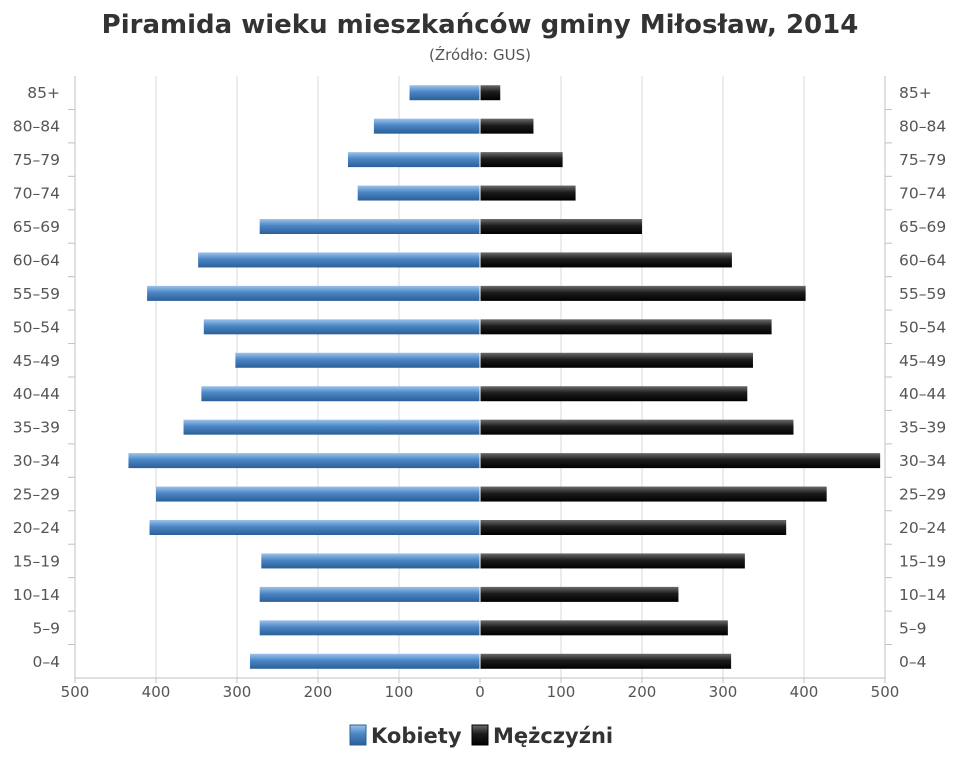 This screenshot has width=960, height=768. Describe the element at coordinates (912, 662) in the screenshot. I see `category-label-right: 0–4` at that location.